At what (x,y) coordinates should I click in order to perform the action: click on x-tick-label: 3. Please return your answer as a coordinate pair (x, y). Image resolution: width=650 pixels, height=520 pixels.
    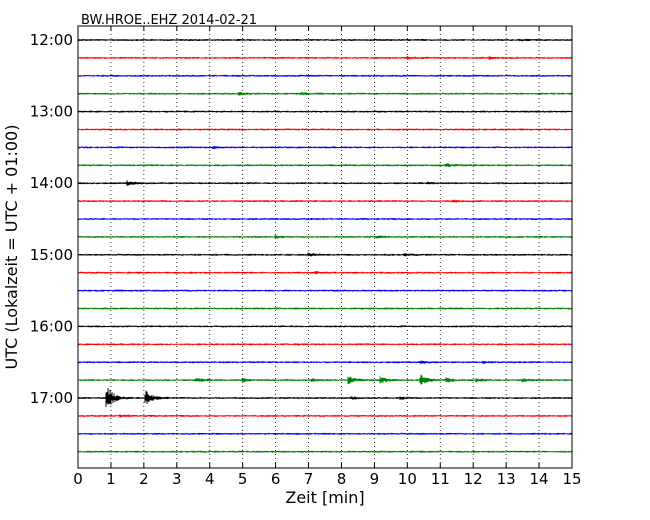
    Looking at the image, I should click on (177, 479).